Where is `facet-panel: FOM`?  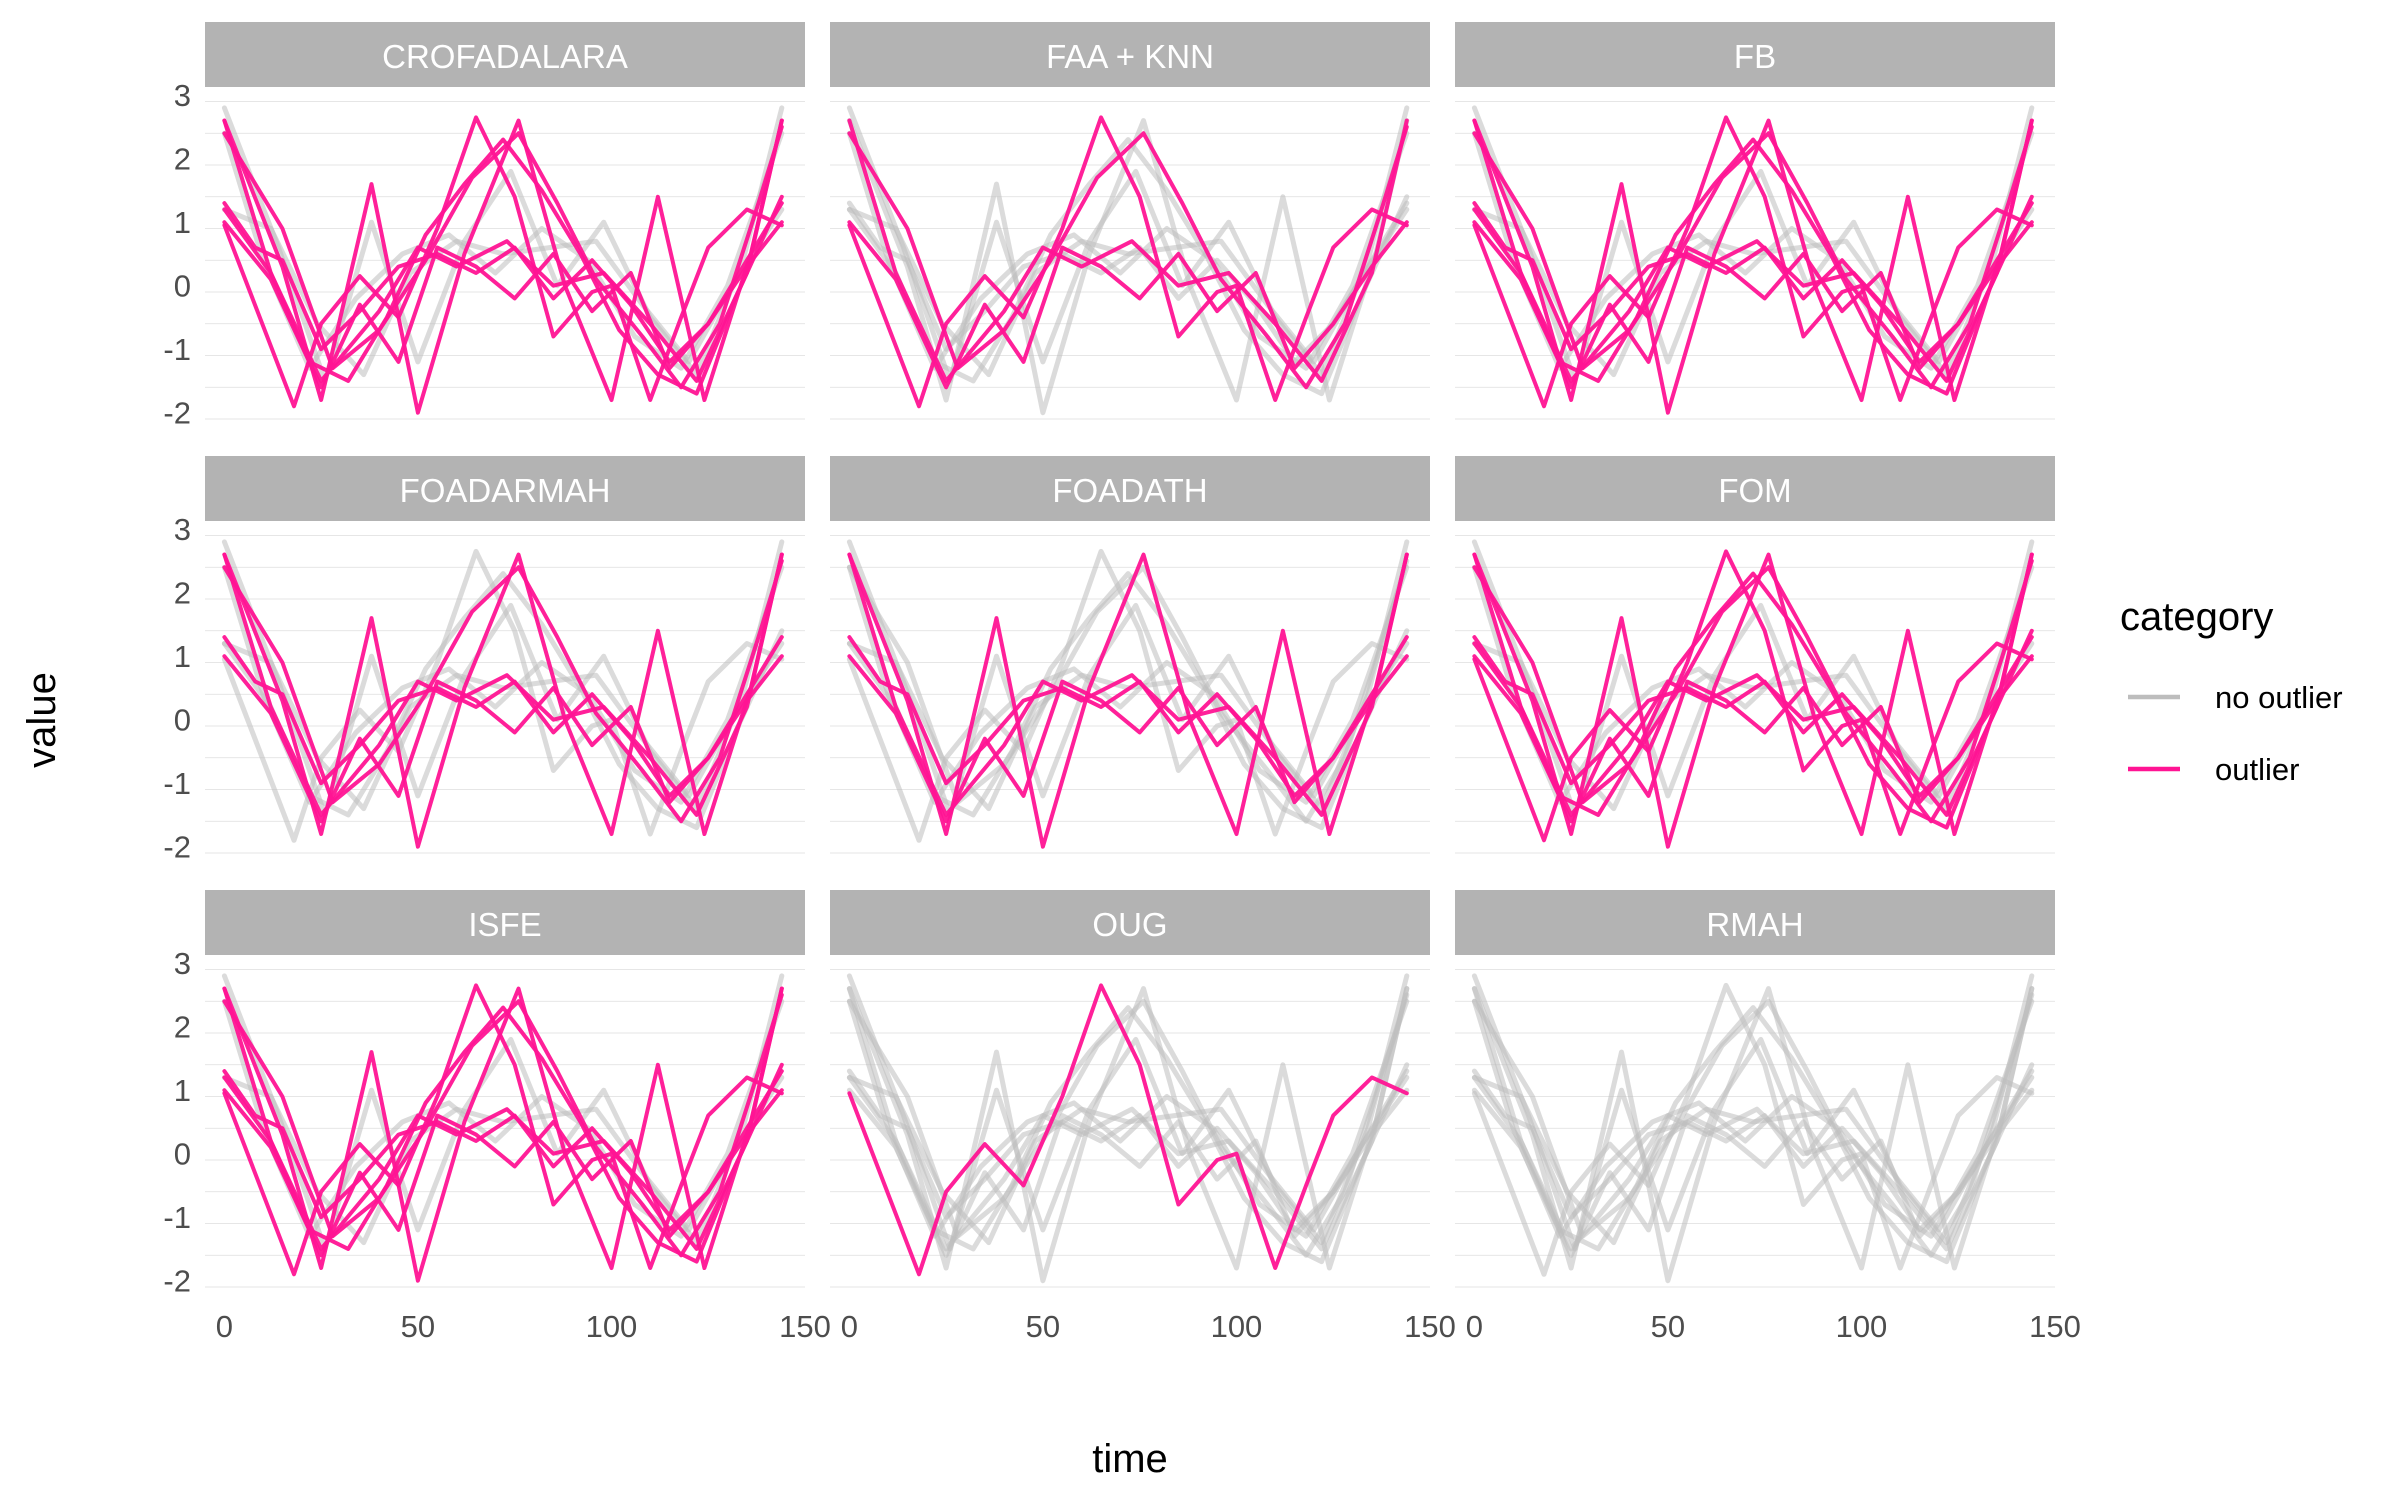 facet-panel: FOM is located at coordinates (1755, 655).